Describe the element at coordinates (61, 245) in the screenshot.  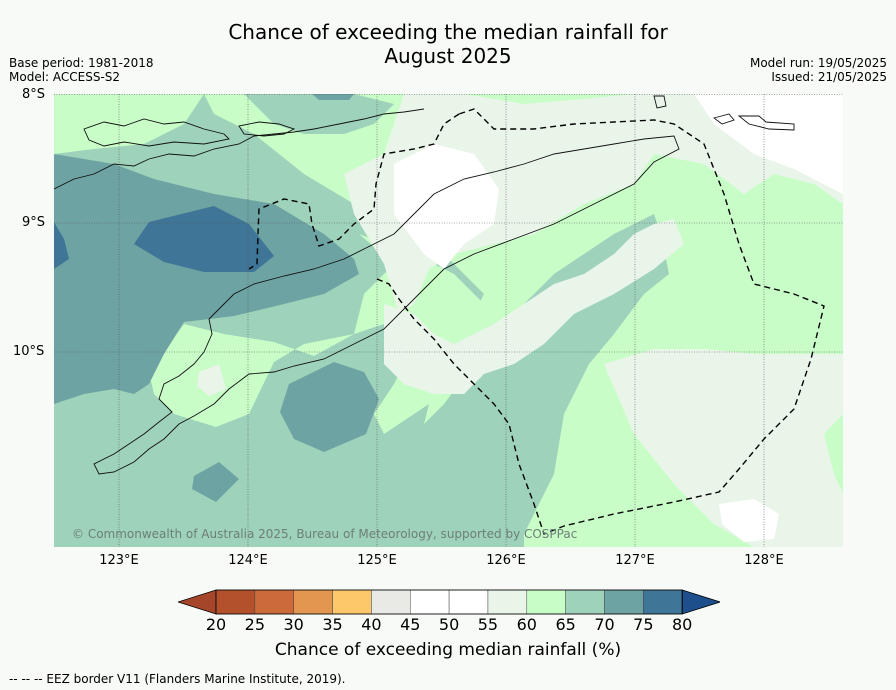
I see `zone-75-80-edge` at that location.